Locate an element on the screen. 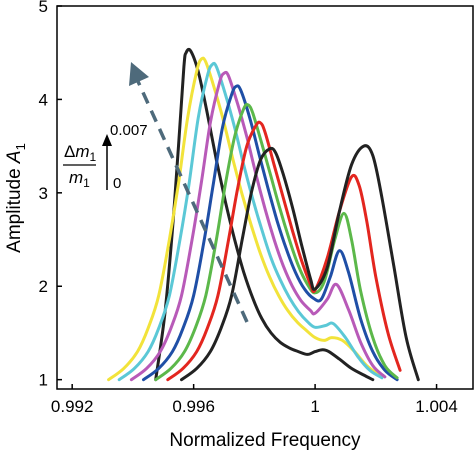  trend-arrow-head is located at coordinates (139, 74).